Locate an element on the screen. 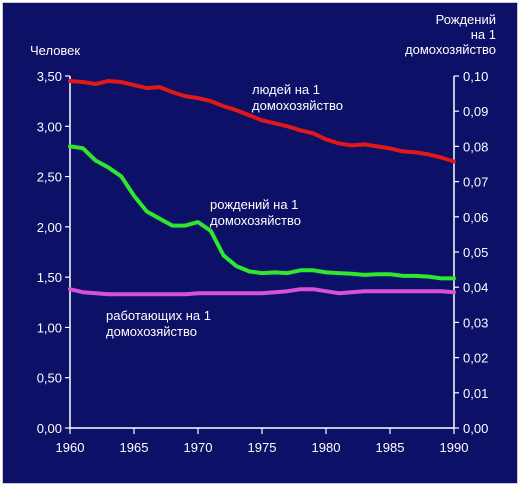 This screenshot has width=522, height=488. series-label-workers: домохозяйство is located at coordinates (151, 331).